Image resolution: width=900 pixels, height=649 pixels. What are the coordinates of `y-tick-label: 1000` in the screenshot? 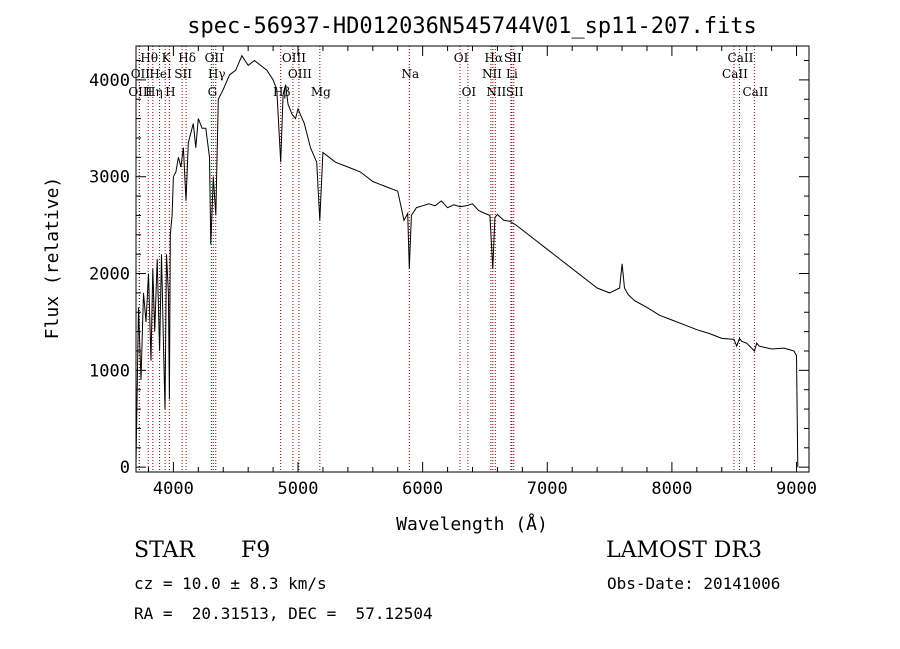 It's located at (109, 371).